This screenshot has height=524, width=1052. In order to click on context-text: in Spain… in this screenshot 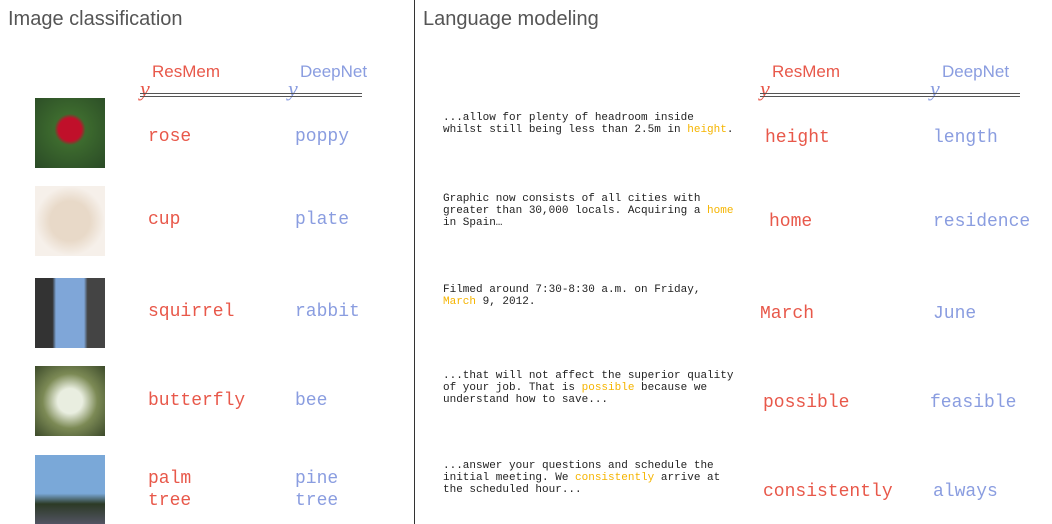, I will do `click(473, 223)`.